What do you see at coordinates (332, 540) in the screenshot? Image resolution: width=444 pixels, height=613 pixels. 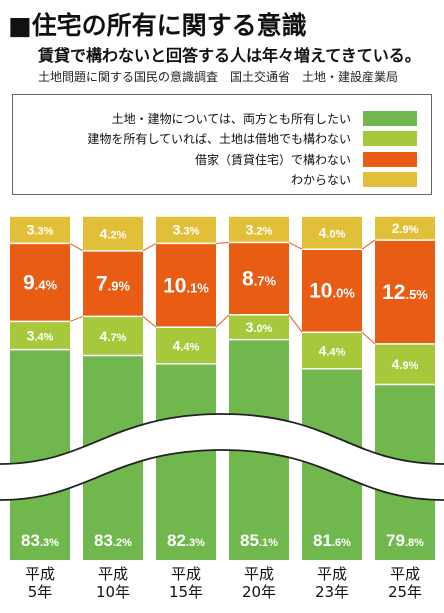 I see `data-label: 81.6%` at bounding box center [332, 540].